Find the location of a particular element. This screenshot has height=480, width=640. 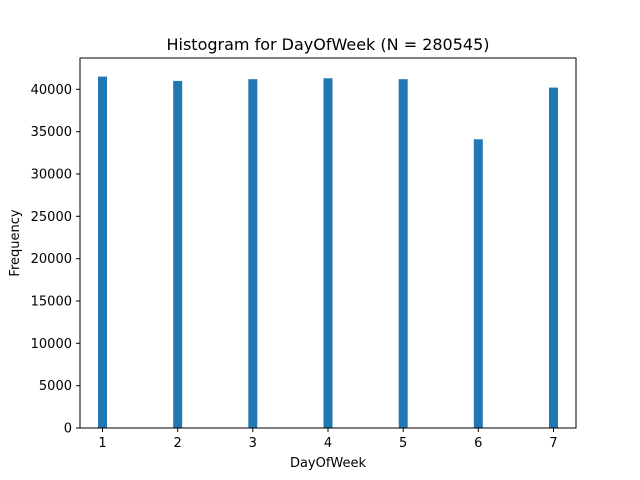

chart-title: Histogram for DayOfWeek (N = 280545) is located at coordinates (327, 44).